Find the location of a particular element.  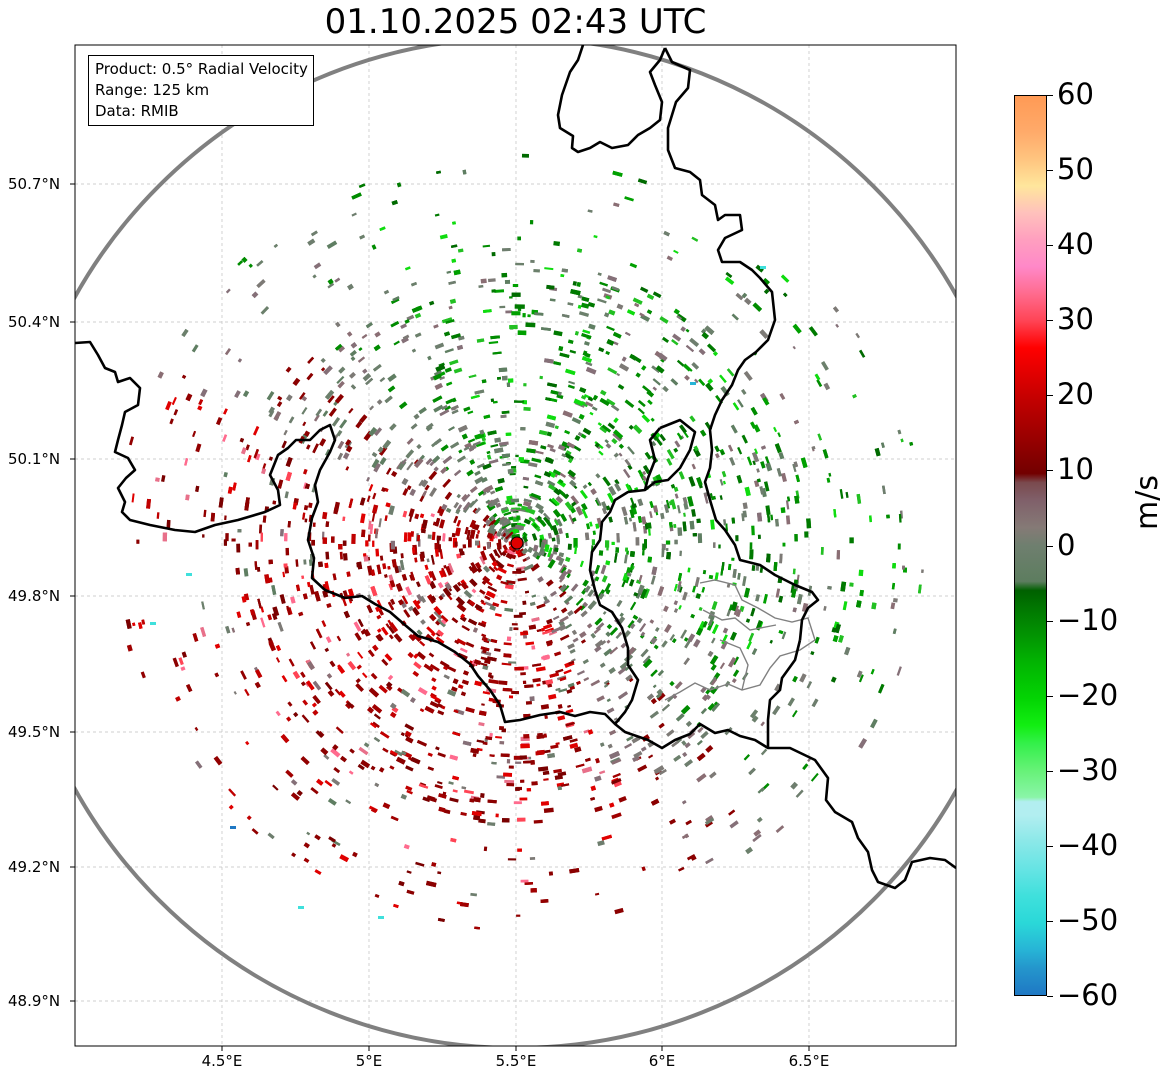

data-source-line: Data: RMIB is located at coordinates (137, 111).